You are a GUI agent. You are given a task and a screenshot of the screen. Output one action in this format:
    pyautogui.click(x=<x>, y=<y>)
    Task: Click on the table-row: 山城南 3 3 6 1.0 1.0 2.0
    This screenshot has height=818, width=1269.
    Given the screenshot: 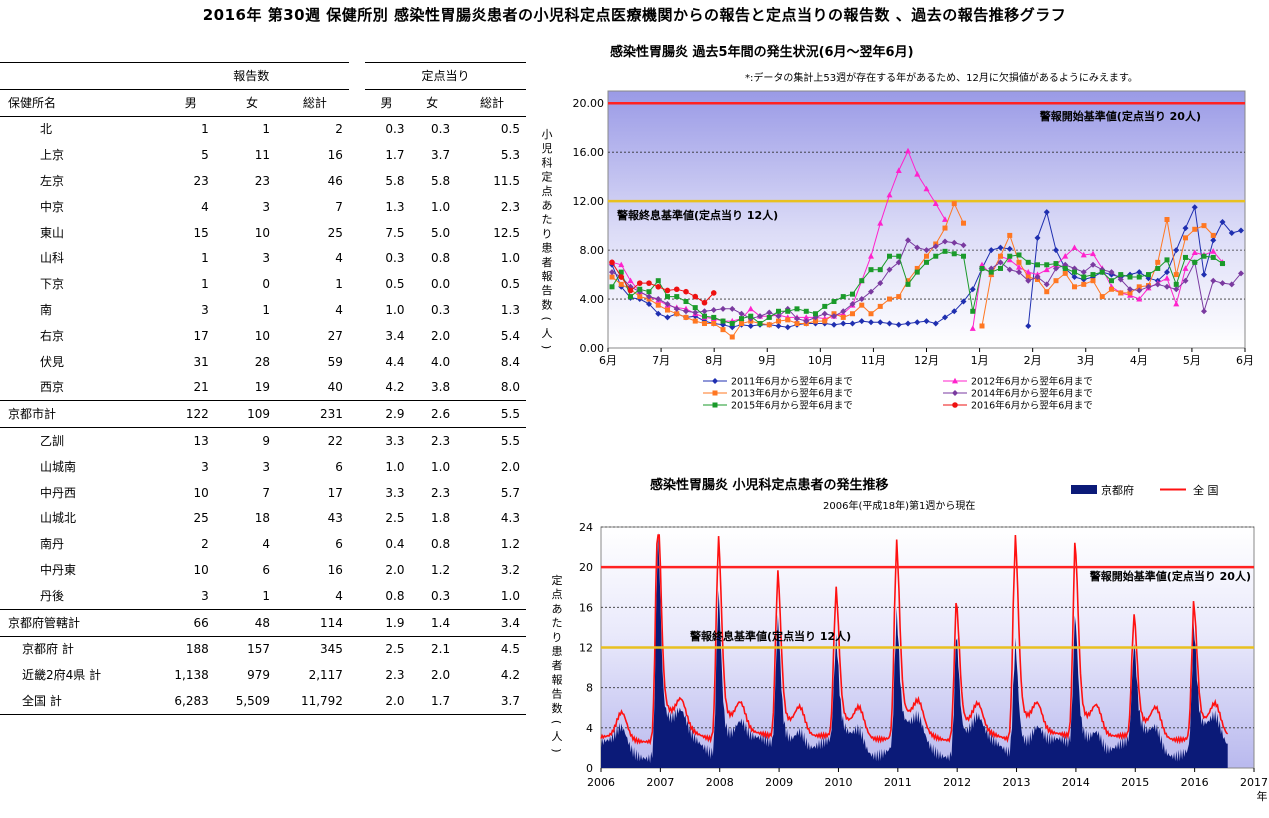 What is the action you would take?
    pyautogui.click(x=263, y=467)
    